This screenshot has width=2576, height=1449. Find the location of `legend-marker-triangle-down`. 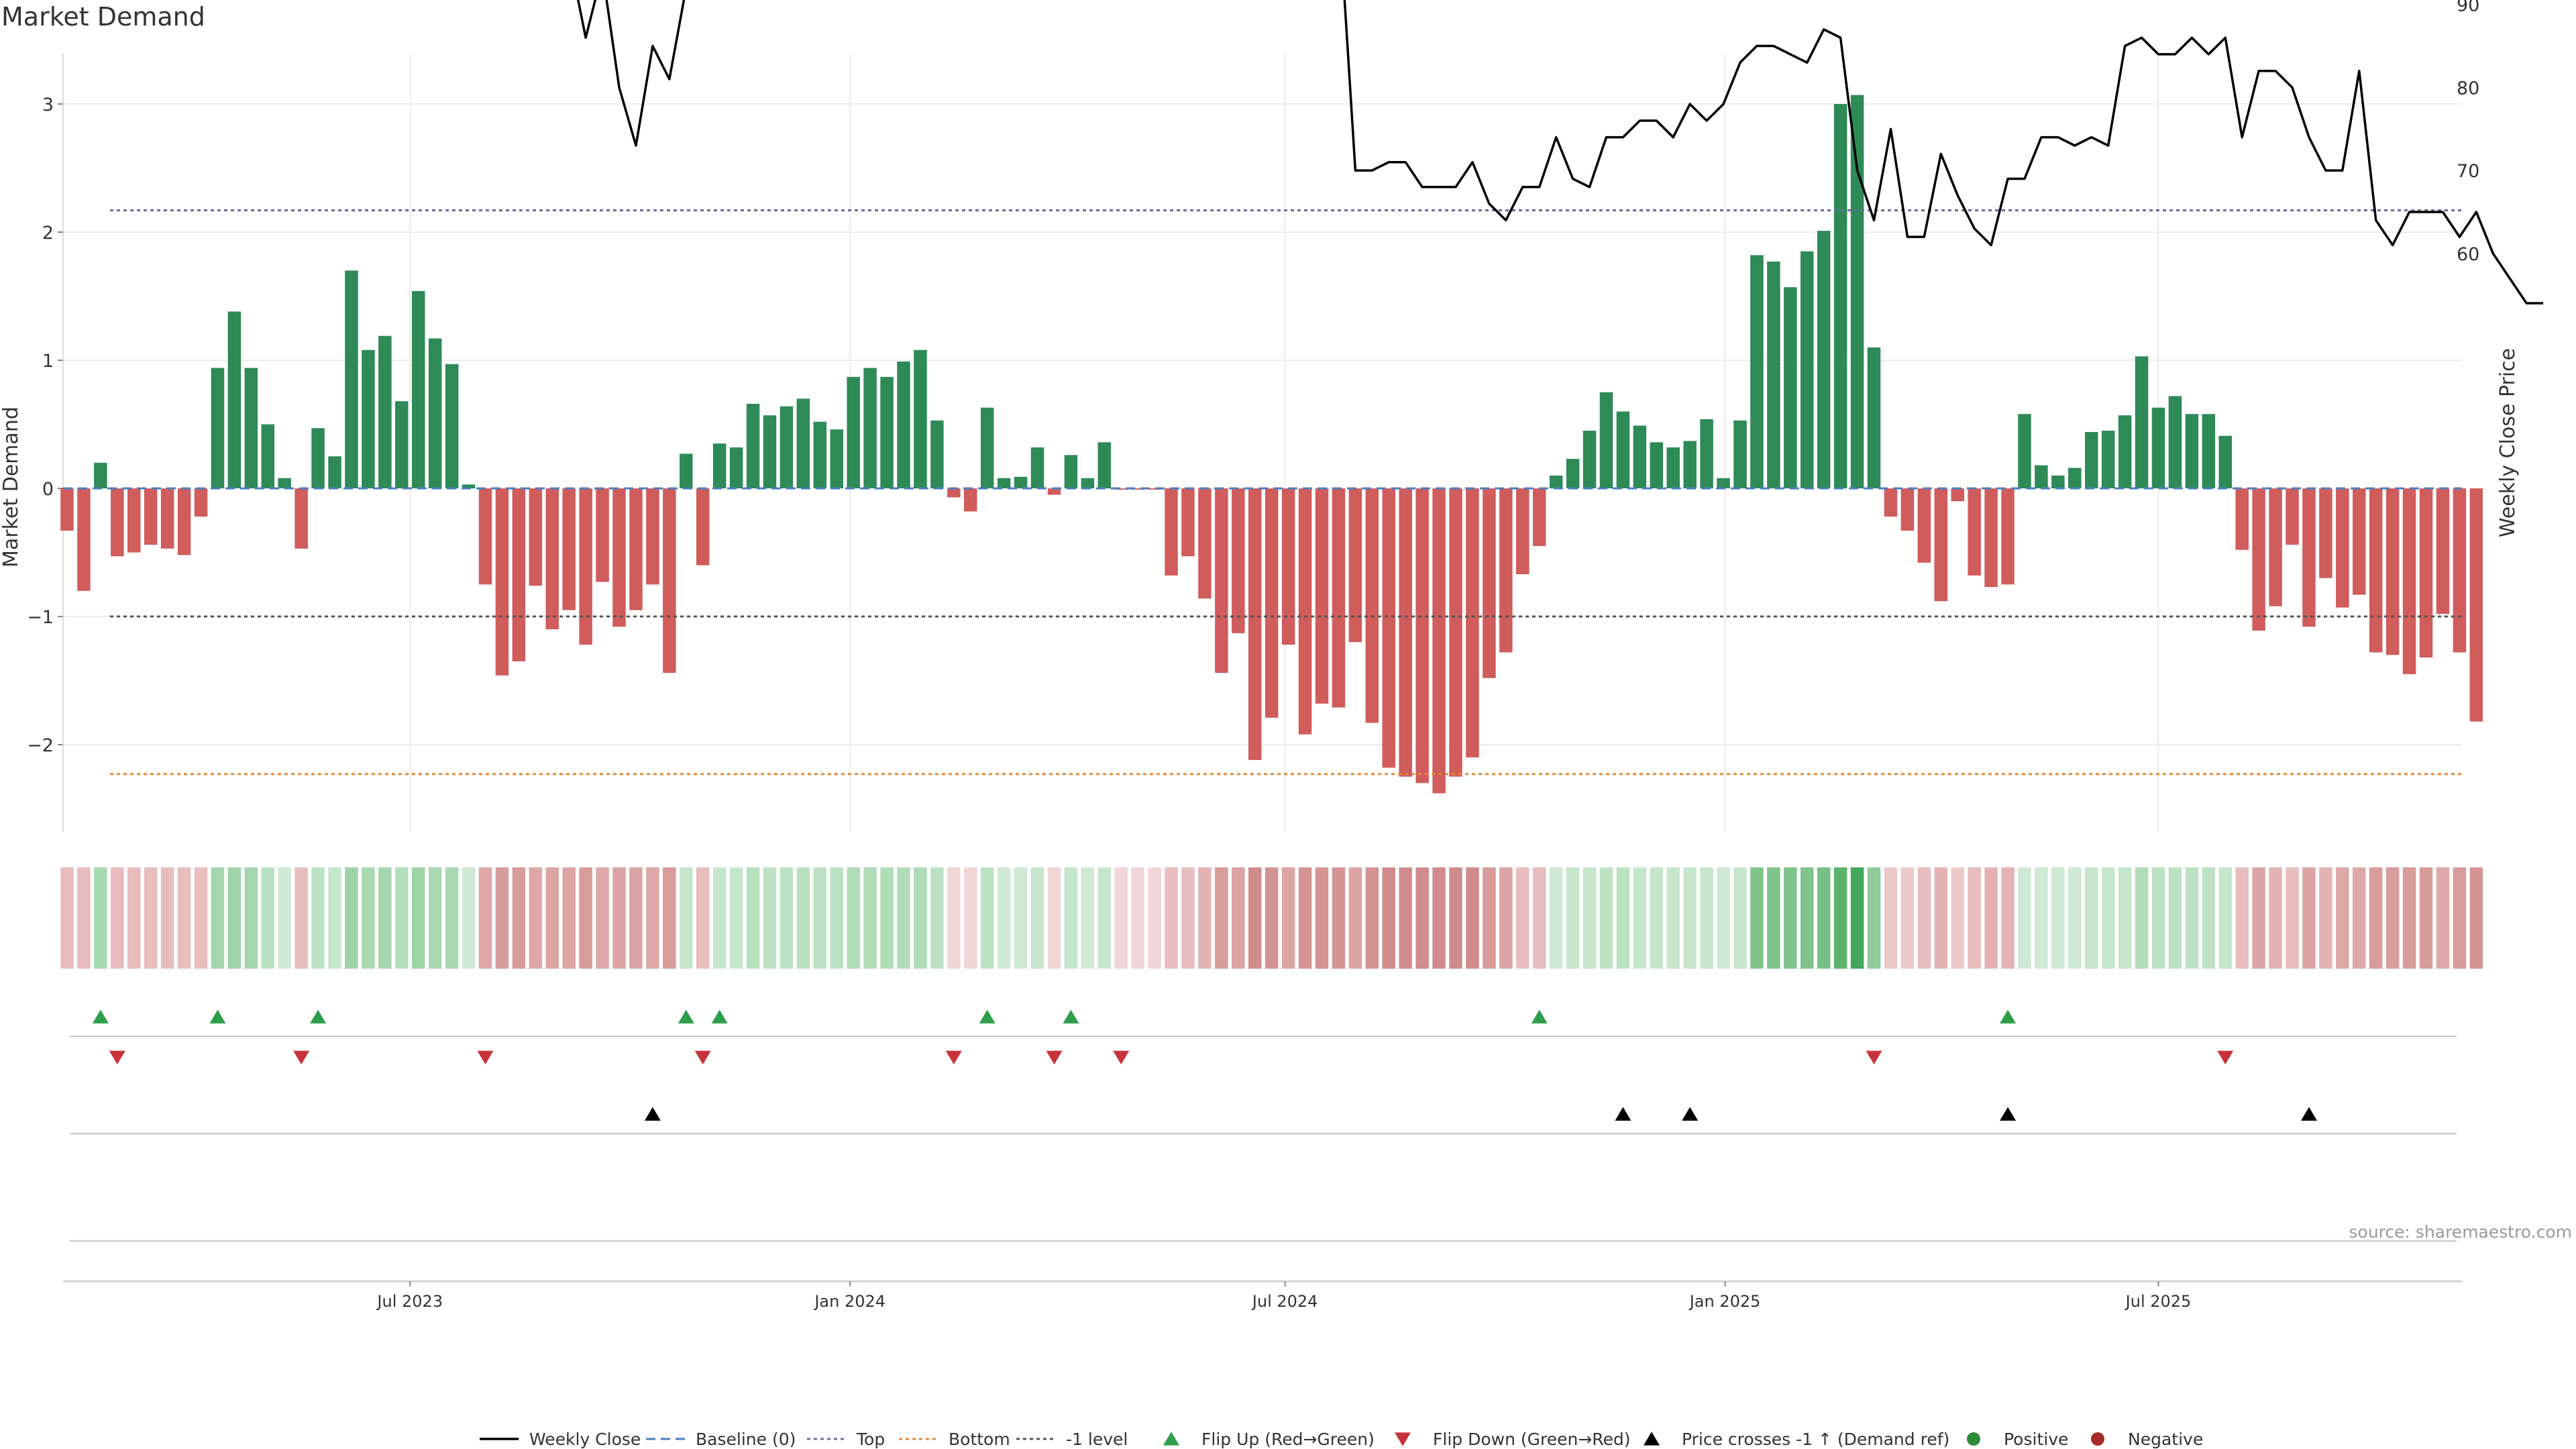

legend-marker-triangle-down is located at coordinates (1403, 1439).